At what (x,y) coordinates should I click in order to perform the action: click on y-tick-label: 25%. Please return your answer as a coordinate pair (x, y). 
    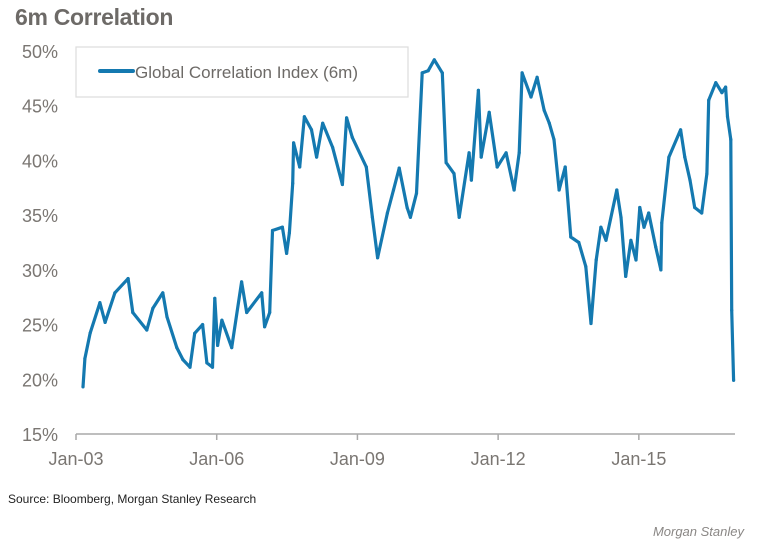
    Looking at the image, I should click on (40, 326).